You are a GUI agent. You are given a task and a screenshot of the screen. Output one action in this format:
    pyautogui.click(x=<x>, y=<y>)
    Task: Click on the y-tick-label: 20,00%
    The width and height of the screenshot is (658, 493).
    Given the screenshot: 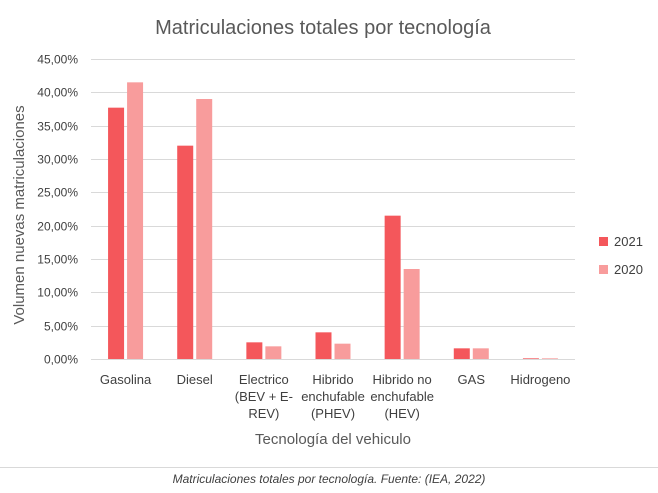 What is the action you would take?
    pyautogui.click(x=57, y=227)
    